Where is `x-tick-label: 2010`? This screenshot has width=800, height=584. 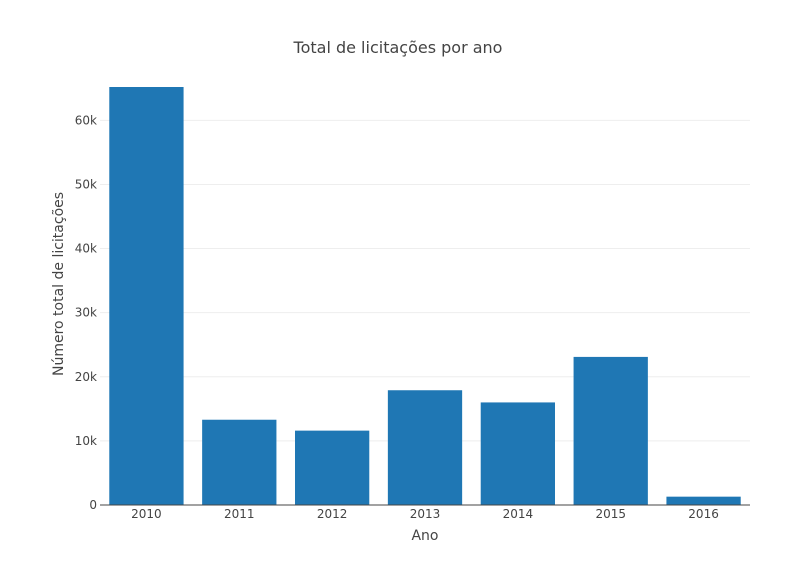 x-tick-label: 2010 is located at coordinates (146, 514).